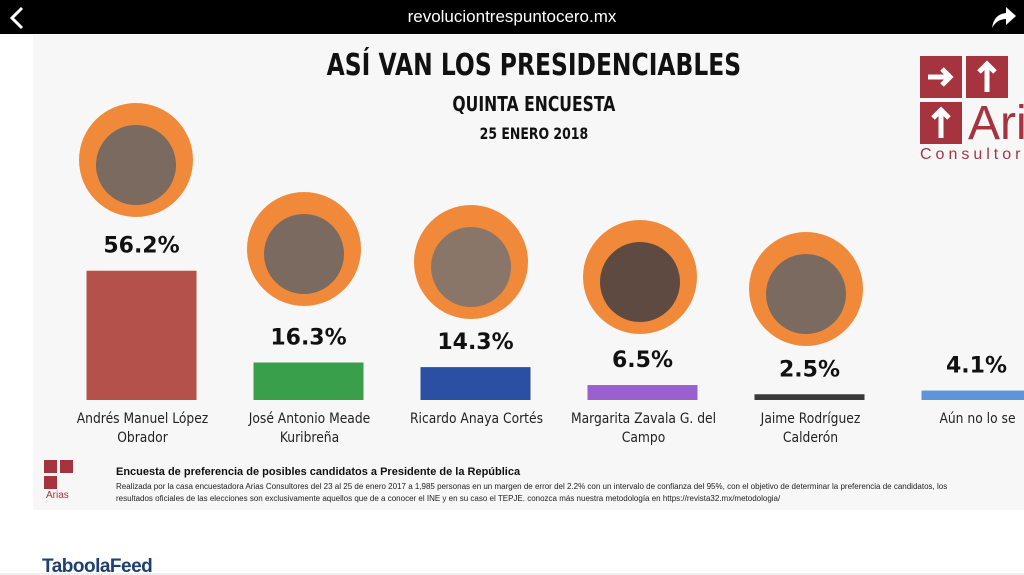 This screenshot has width=1024, height=575. Describe the element at coordinates (97, 565) in the screenshot. I see `feed-label: TaboolaFeed` at that location.